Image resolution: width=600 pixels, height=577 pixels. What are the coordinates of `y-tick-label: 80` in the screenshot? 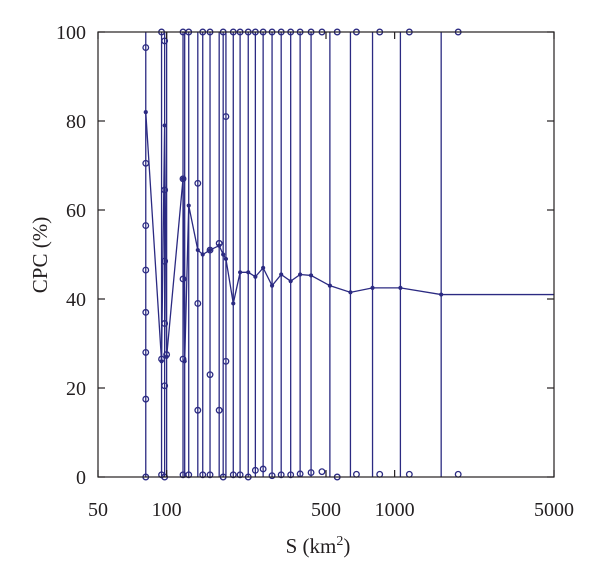 It's located at (76, 122).